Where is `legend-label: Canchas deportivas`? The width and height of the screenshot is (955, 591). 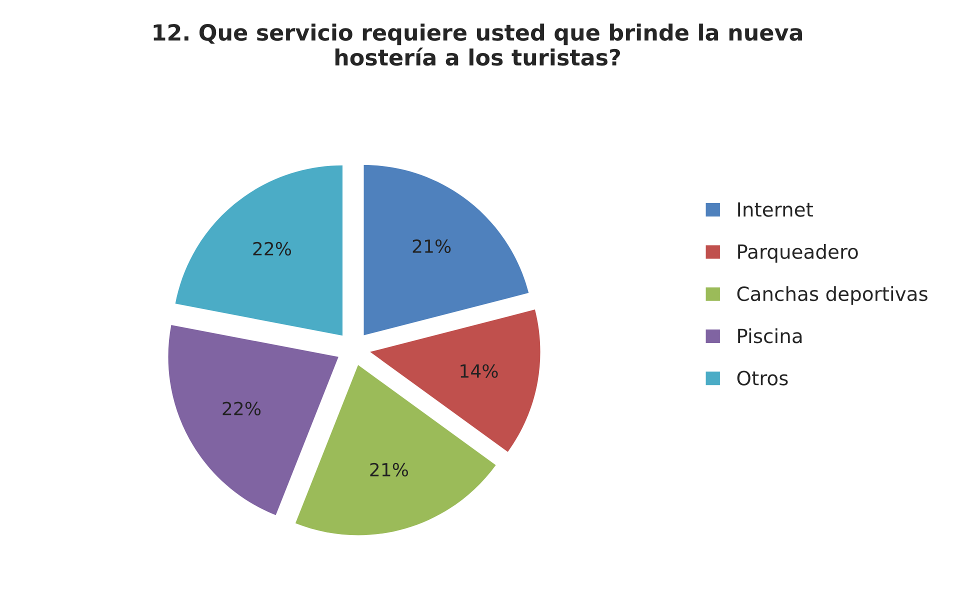 legend-label: Canchas deportivas is located at coordinates (832, 295).